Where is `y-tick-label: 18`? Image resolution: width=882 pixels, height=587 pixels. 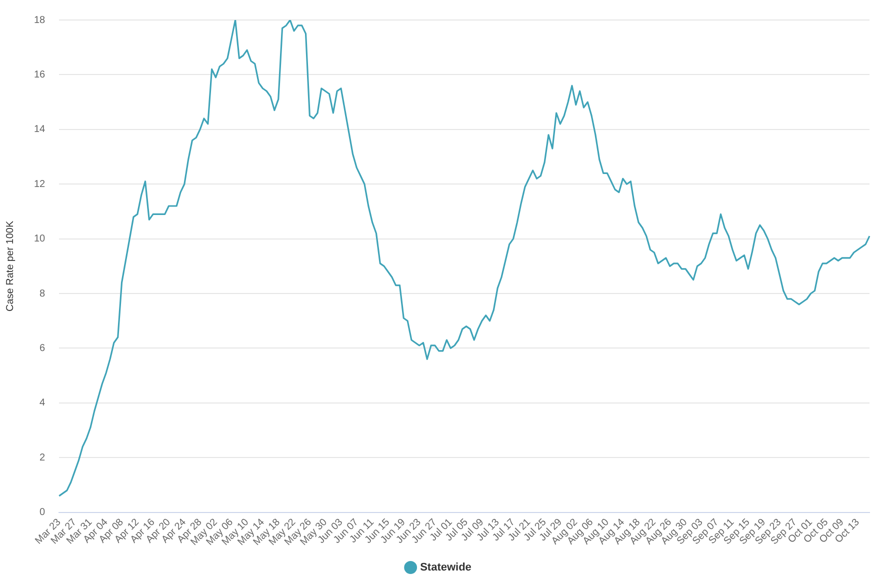
y-tick-label: 18 is located at coordinates (40, 20).